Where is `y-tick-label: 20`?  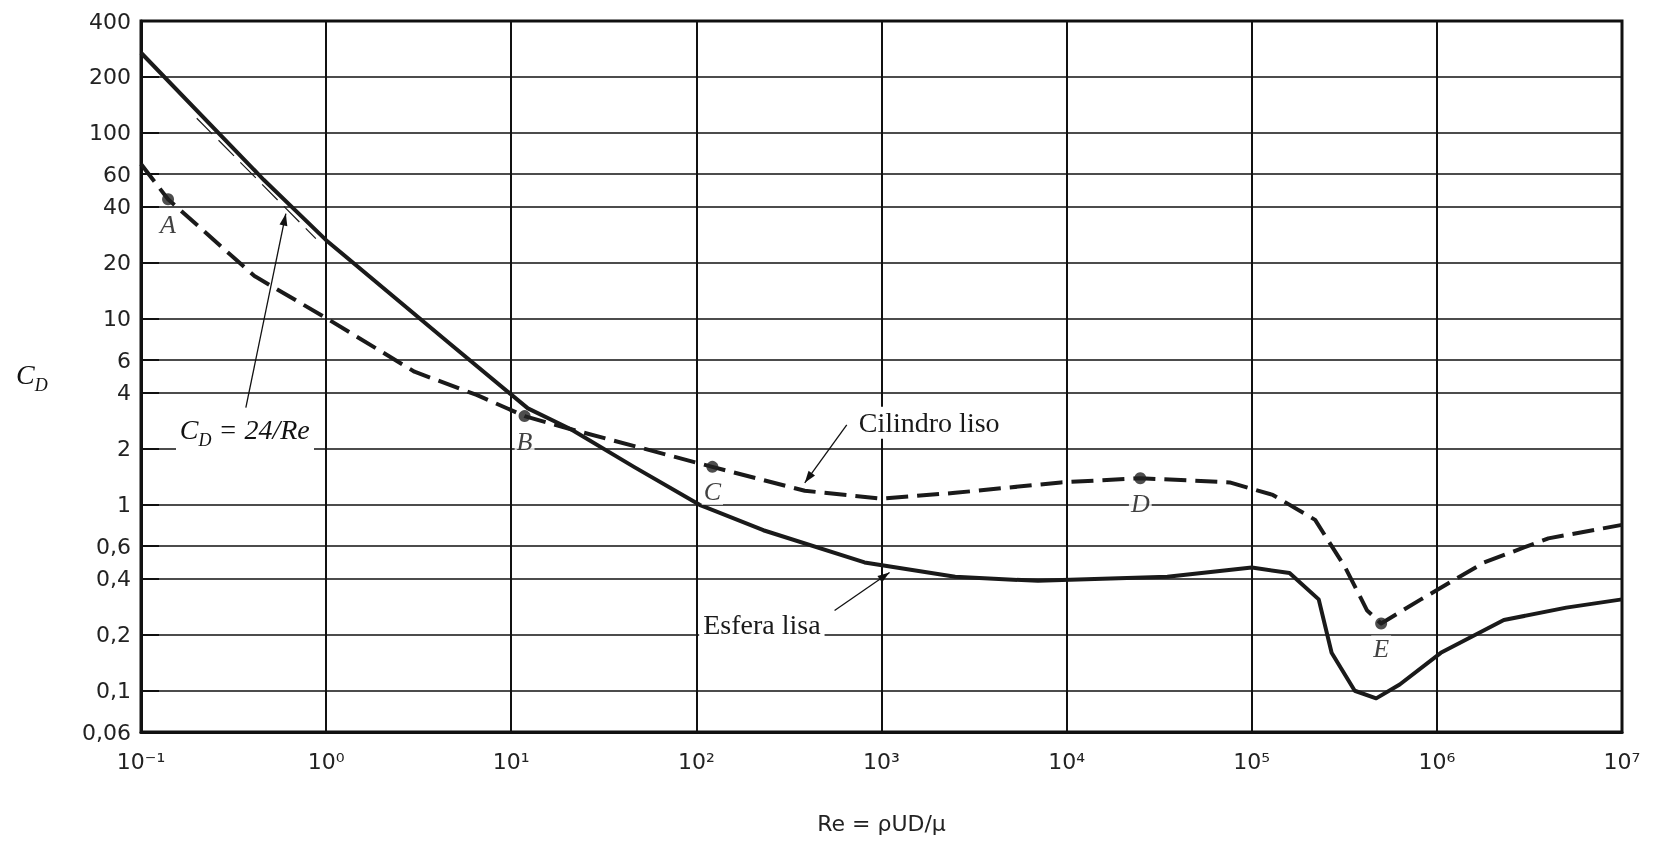
y-tick-label: 20 is located at coordinates (117, 263).